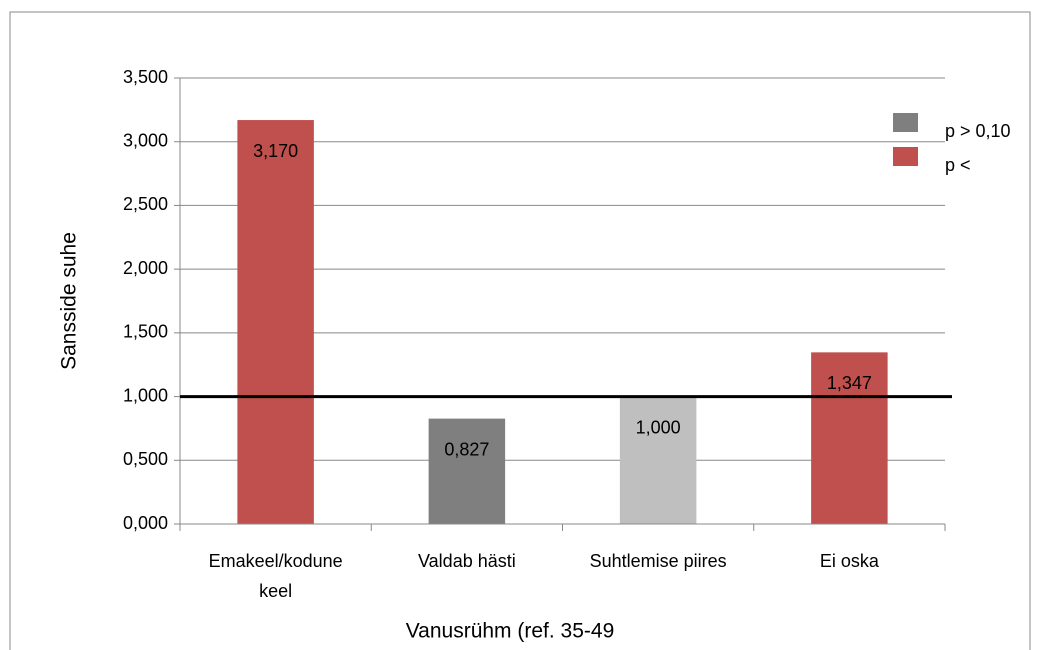  What do you see at coordinates (145, 395) in the screenshot?
I see `y-tick-label: 1,000` at bounding box center [145, 395].